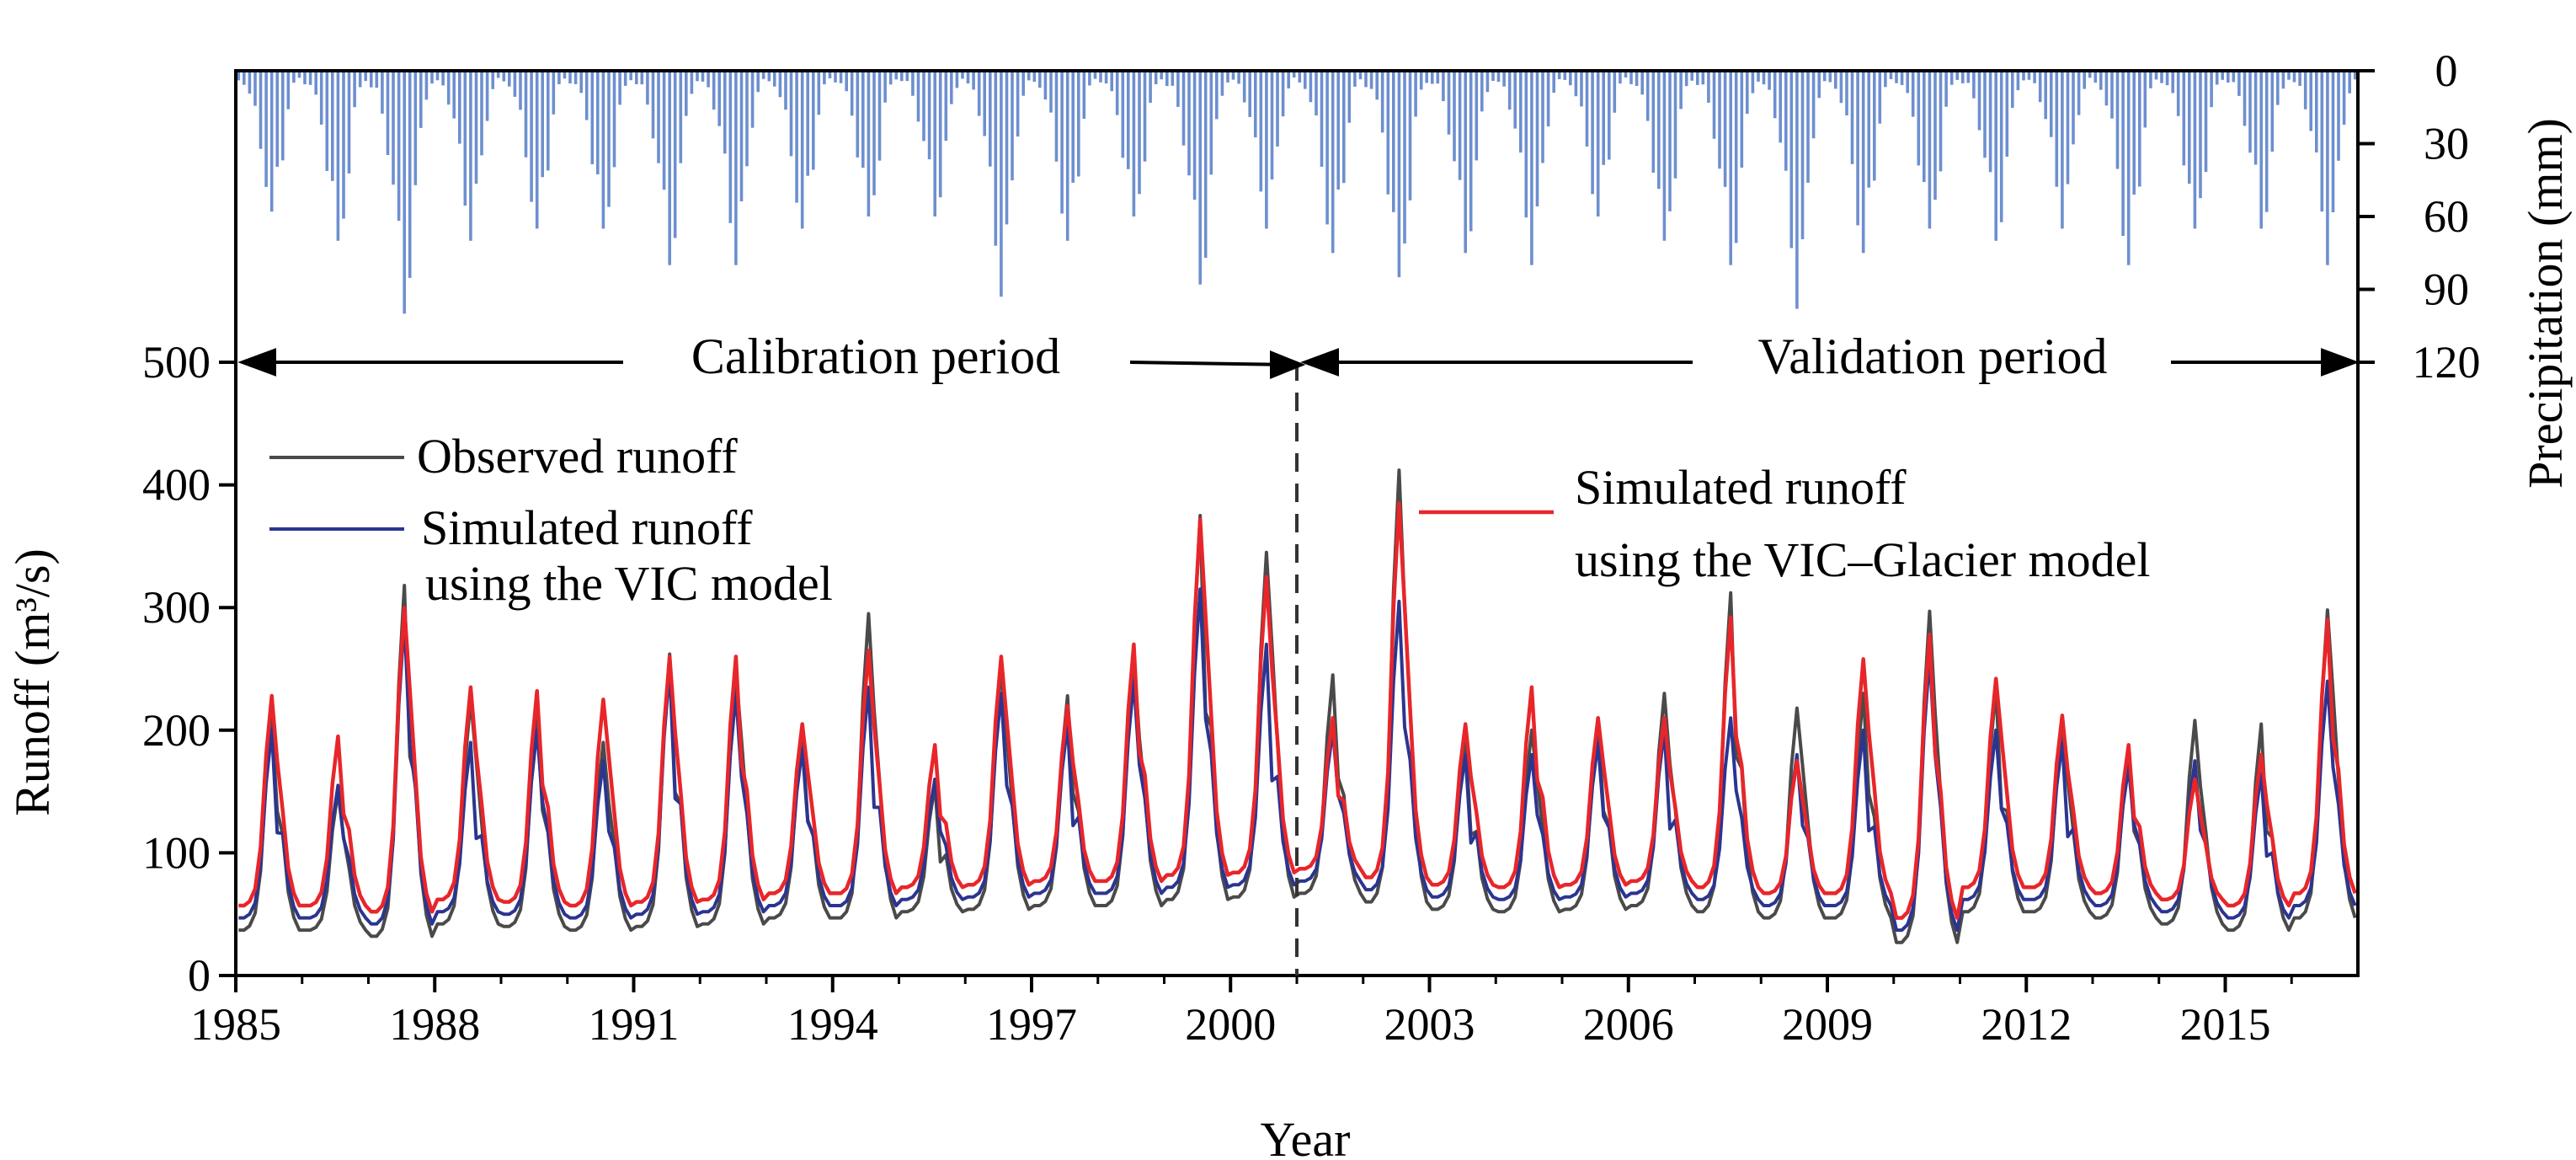 Image resolution: width=2576 pixels, height=1160 pixels. I want to click on x-tick-label: 2015, so click(2225, 1024).